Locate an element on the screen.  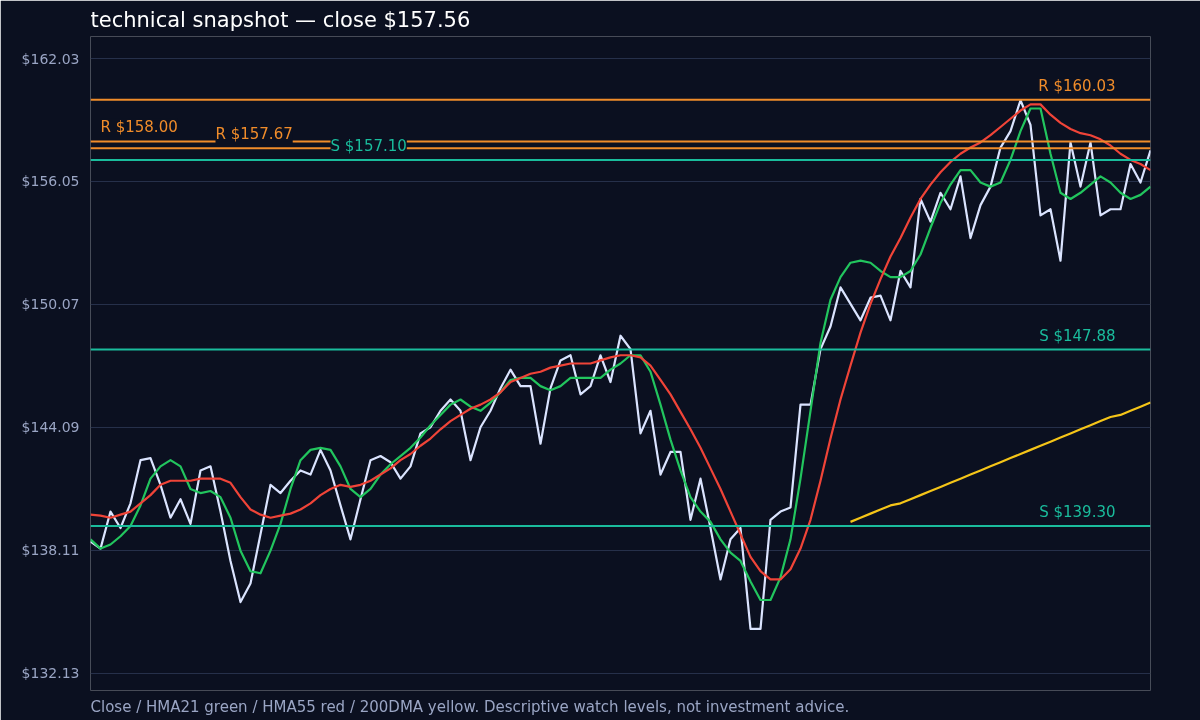
y-tick-label: $150.07 is located at coordinates (50, 304).